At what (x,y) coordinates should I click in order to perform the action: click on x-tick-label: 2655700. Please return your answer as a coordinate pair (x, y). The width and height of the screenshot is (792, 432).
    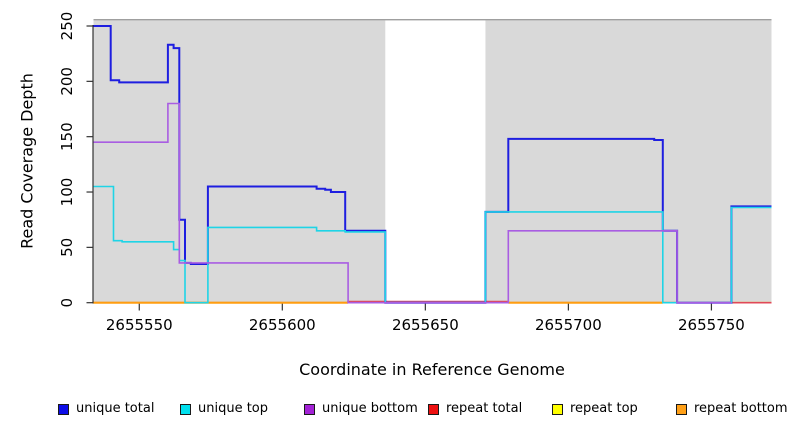
    Looking at the image, I should click on (568, 325).